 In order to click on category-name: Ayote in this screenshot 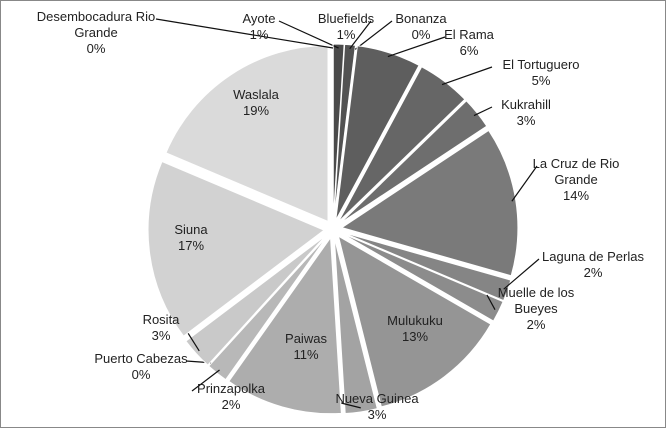, I will do `click(259, 18)`.